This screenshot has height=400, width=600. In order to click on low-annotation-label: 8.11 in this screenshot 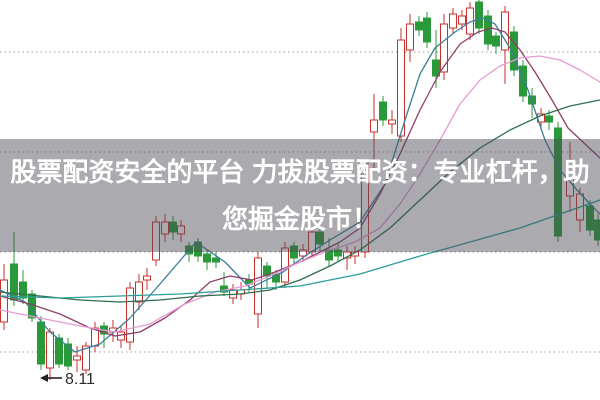, I will do `click(80, 379)`.